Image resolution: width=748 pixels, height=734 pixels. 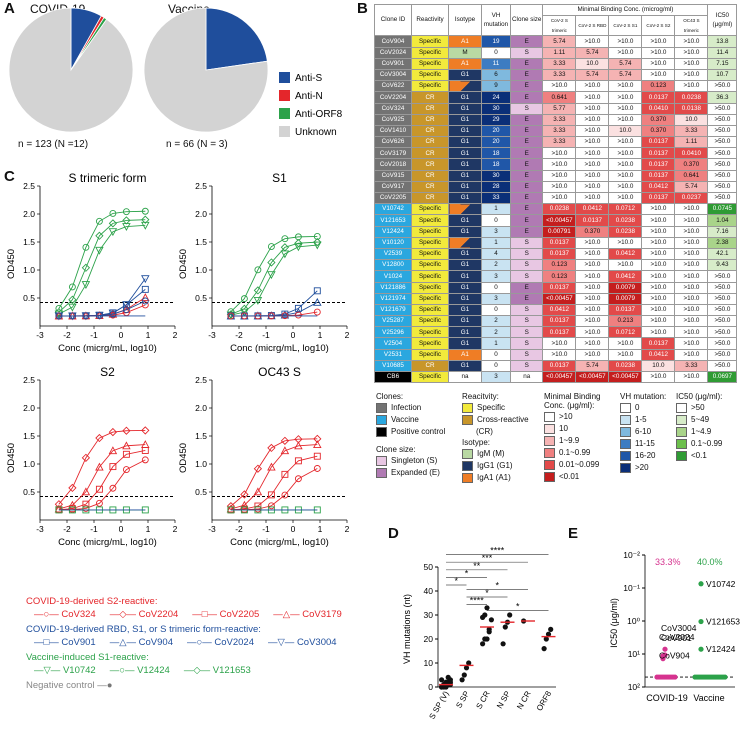 What do you see at coordinates (307, 614) in the screenshot?
I see `curve-legend-item: —△— CoV3179` at bounding box center [307, 614].